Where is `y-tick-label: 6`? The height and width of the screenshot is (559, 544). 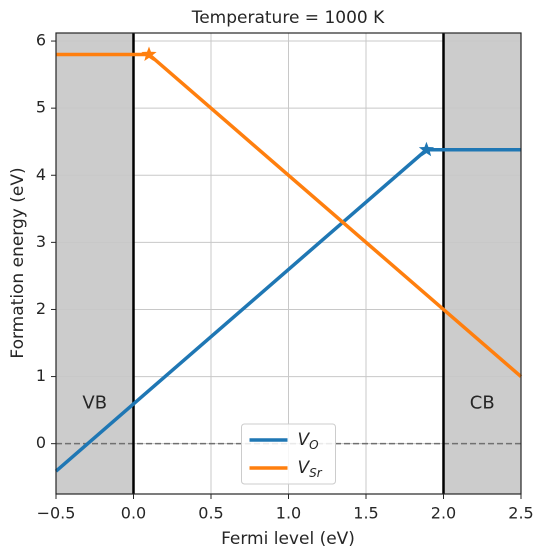
y-tick-label: 6 is located at coordinates (41, 40).